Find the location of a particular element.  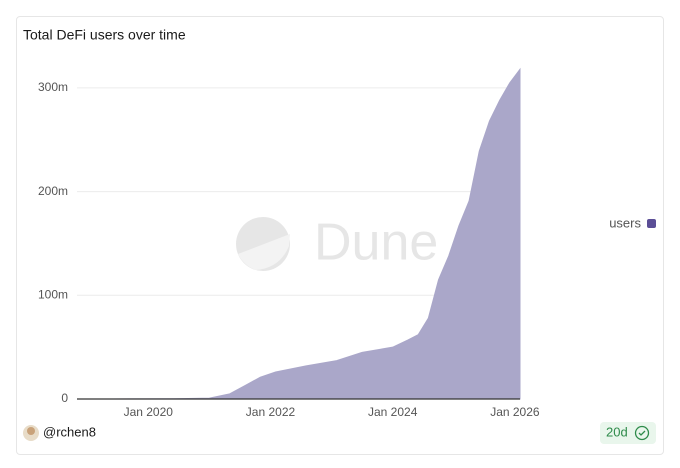

age: 20d is located at coordinates (617, 431).